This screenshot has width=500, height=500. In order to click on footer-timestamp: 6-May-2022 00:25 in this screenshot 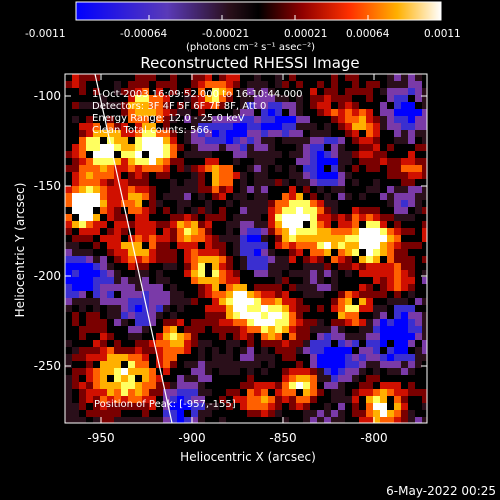, I will do `click(441, 491)`.